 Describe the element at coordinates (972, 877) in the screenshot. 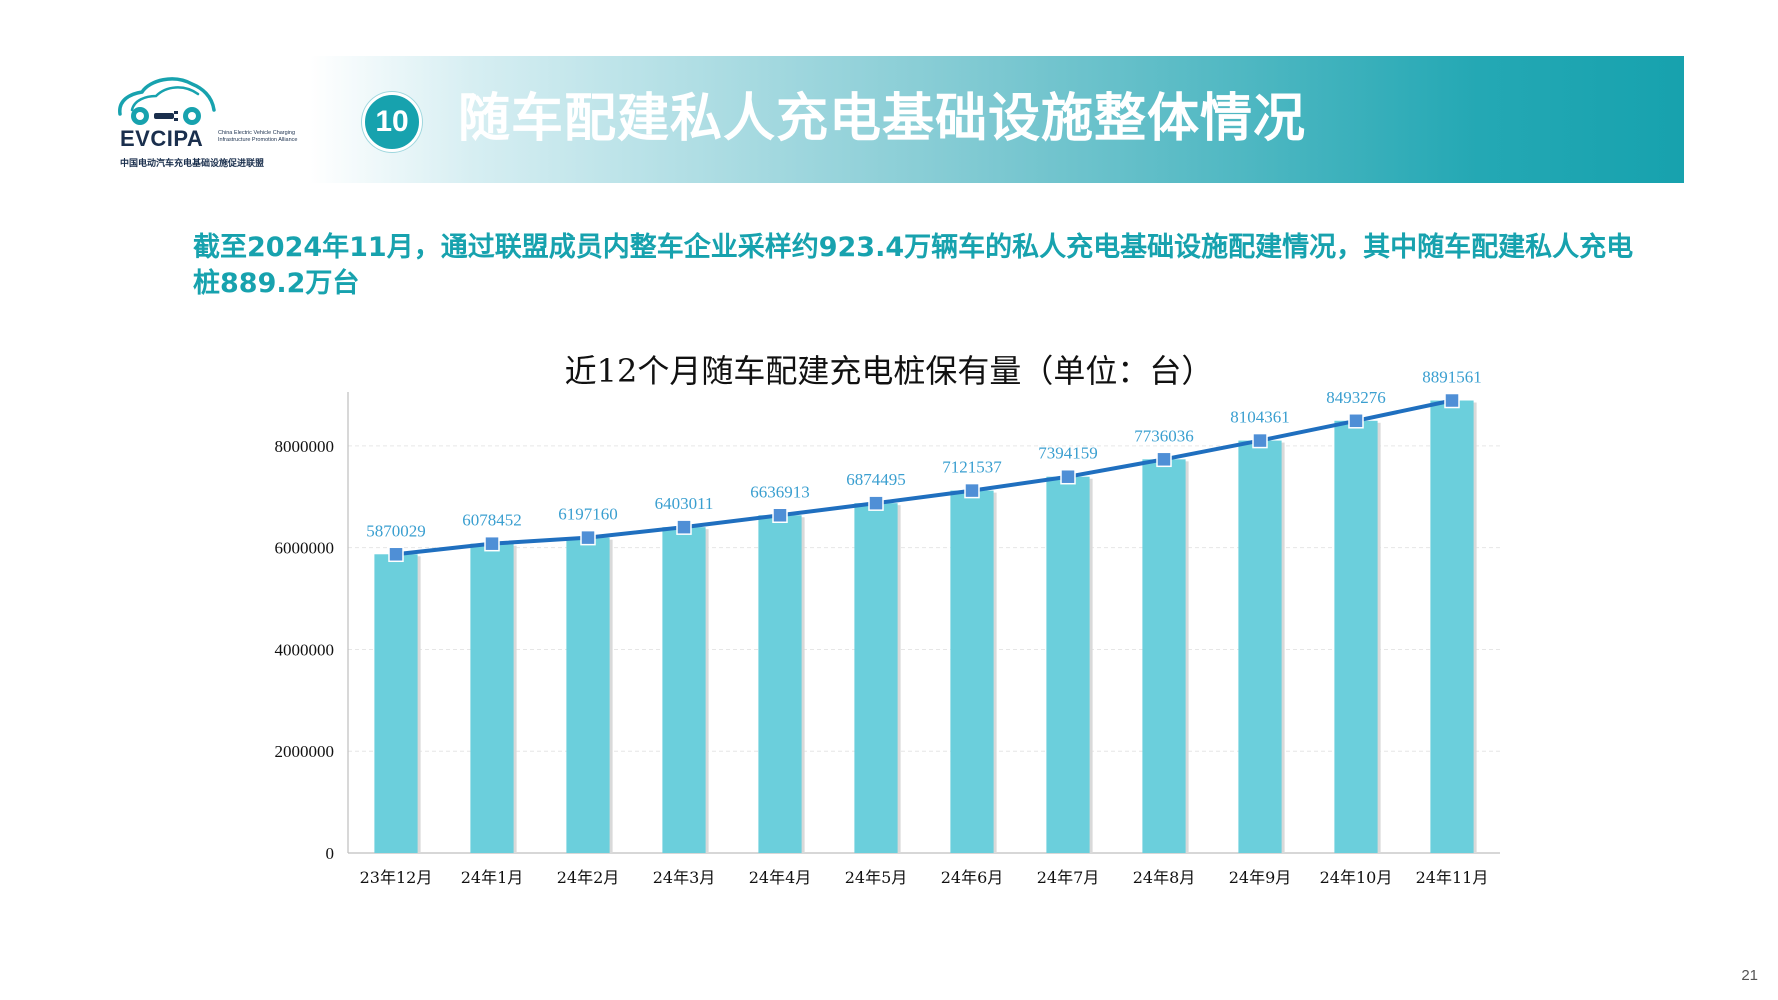

I see `x-tick-label: 24年6月` at that location.